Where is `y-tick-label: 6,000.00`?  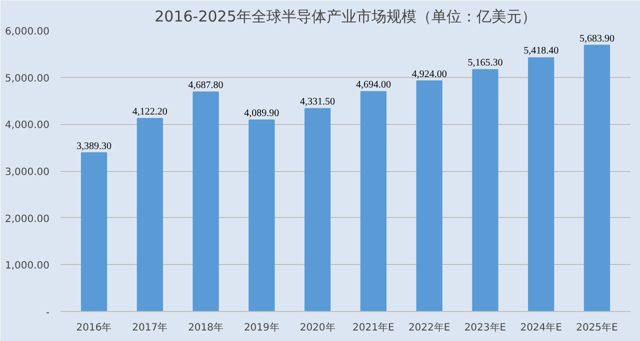 y-tick-label: 6,000.00 is located at coordinates (27, 32).